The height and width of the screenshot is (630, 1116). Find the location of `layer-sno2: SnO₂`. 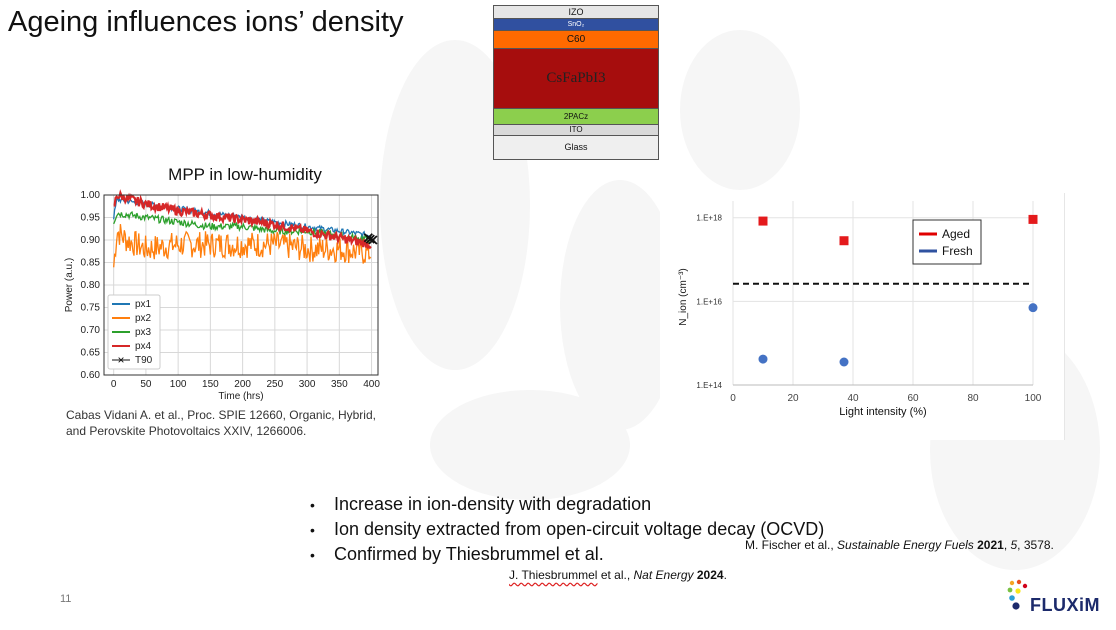

layer-sno2: SnO₂ is located at coordinates (576, 25).